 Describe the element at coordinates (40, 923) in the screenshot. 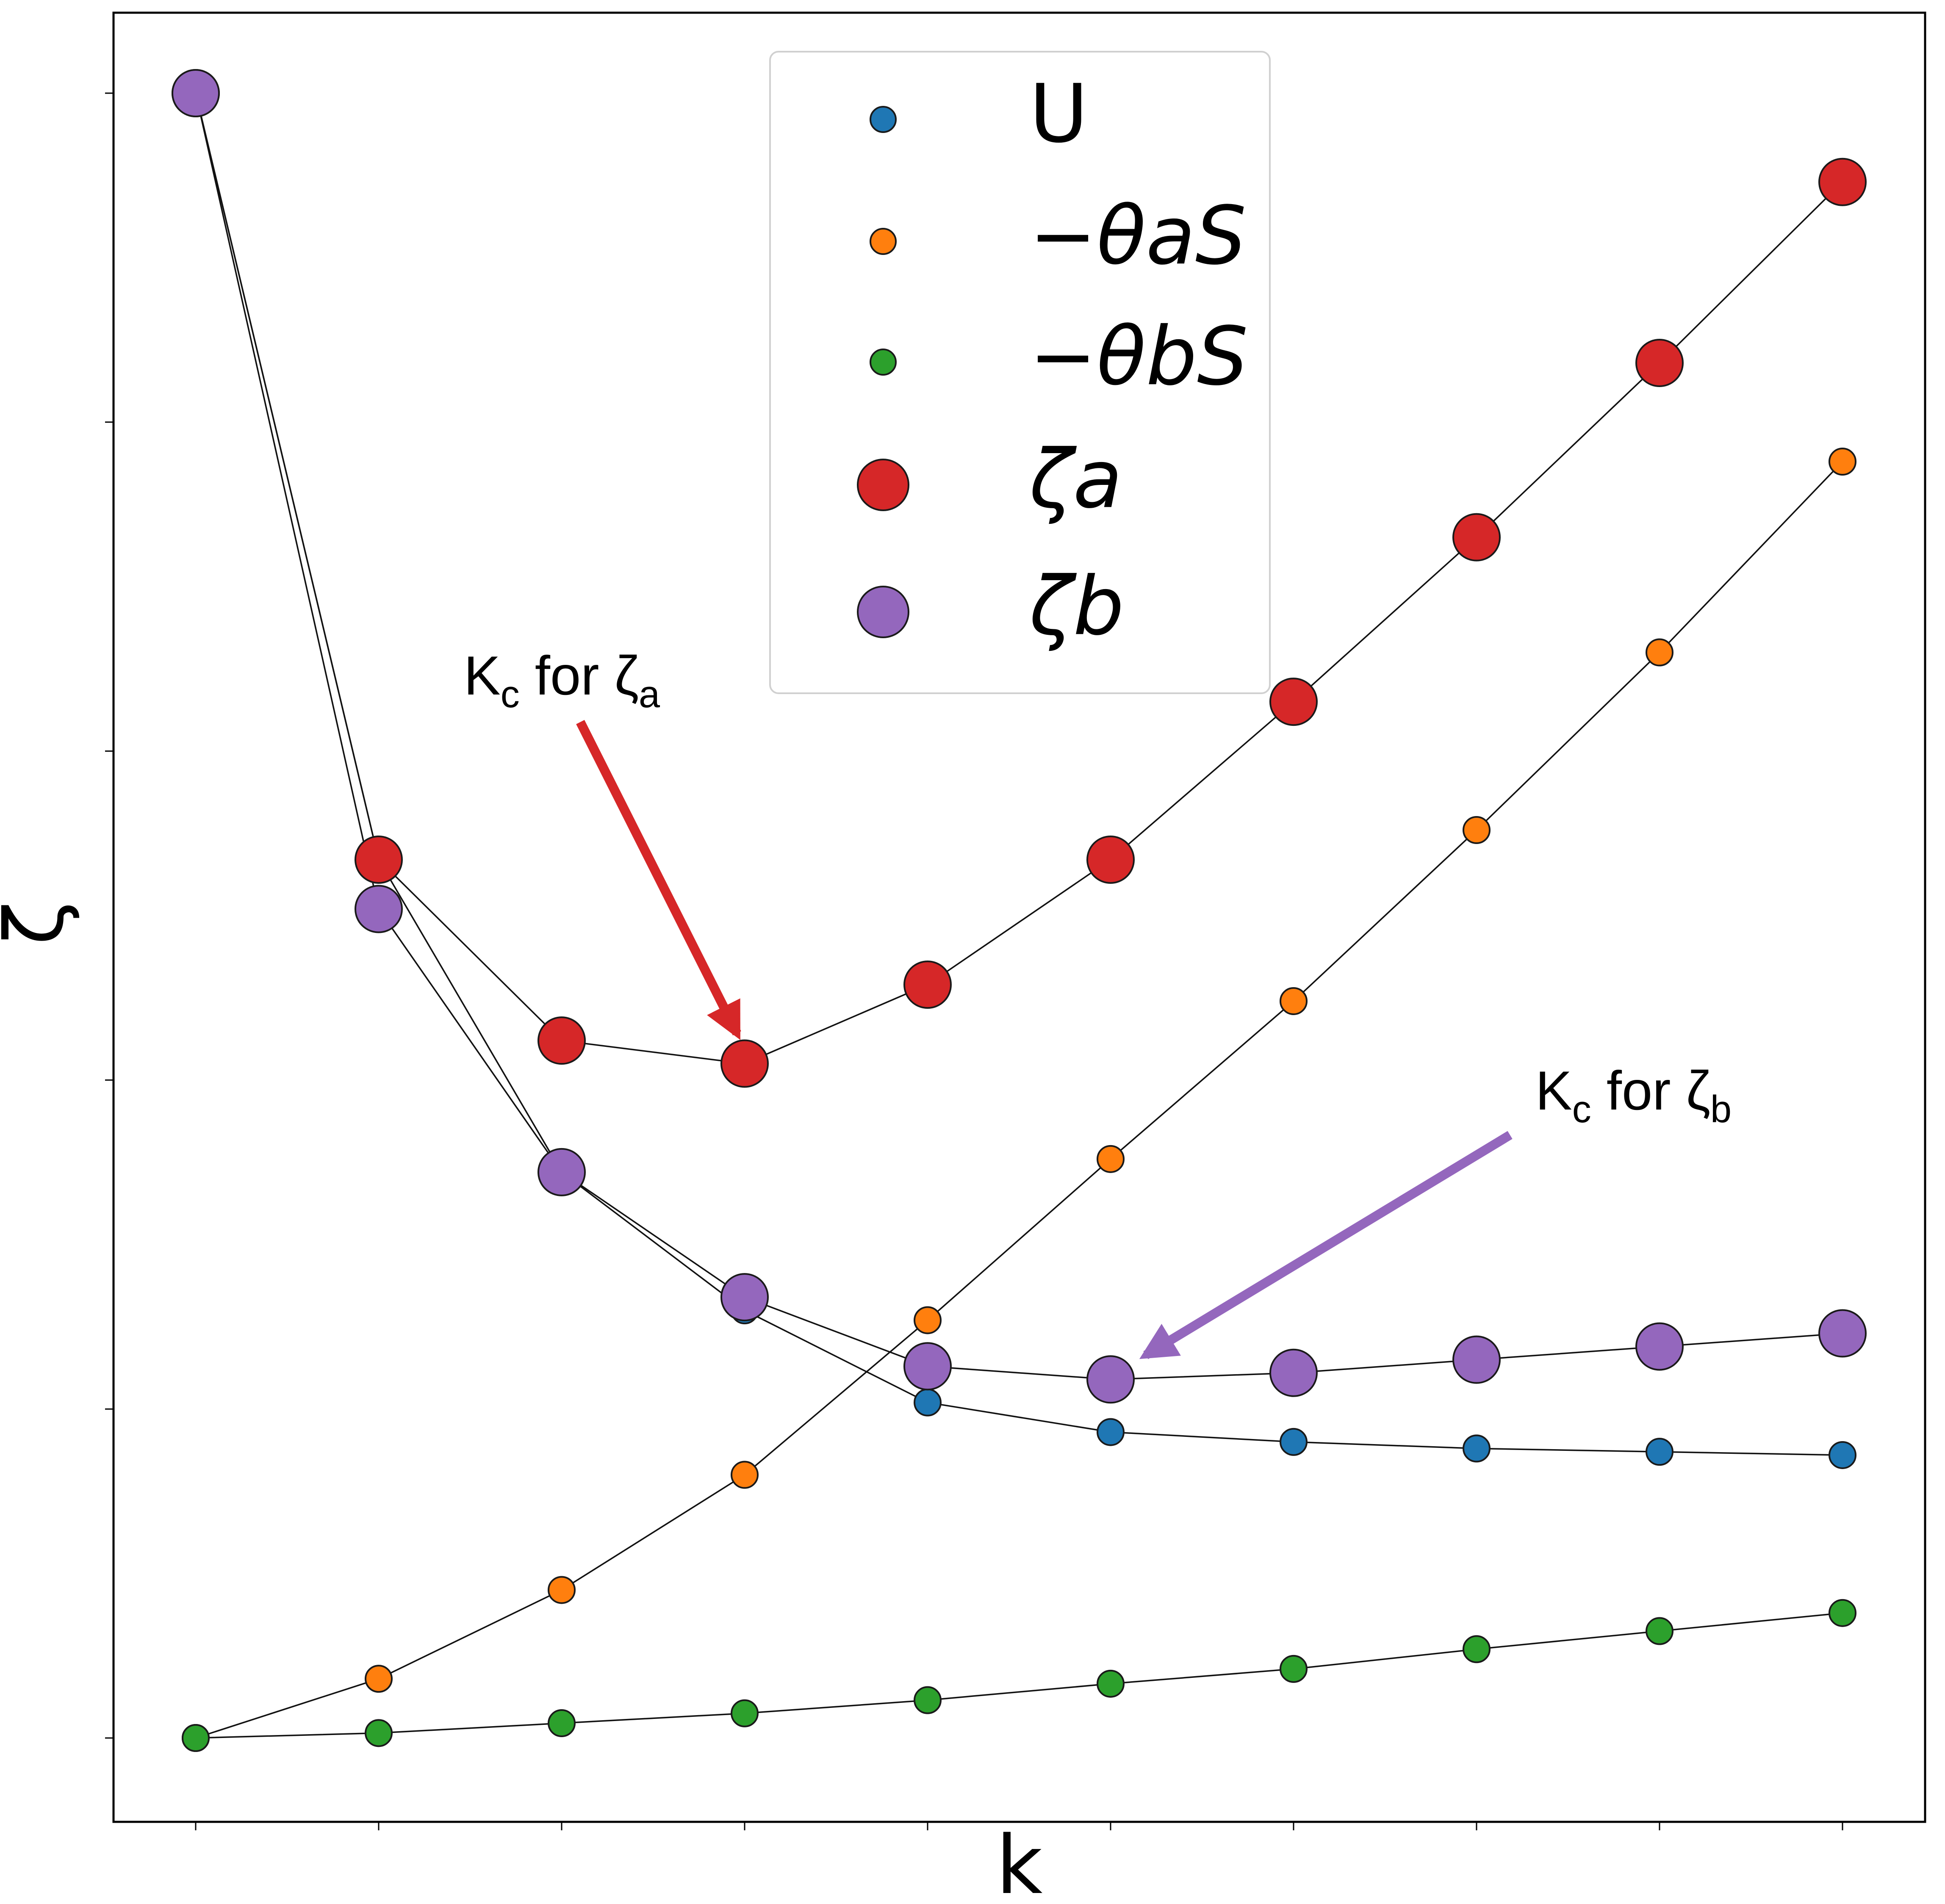

I see `y-axis-label: ζ` at that location.